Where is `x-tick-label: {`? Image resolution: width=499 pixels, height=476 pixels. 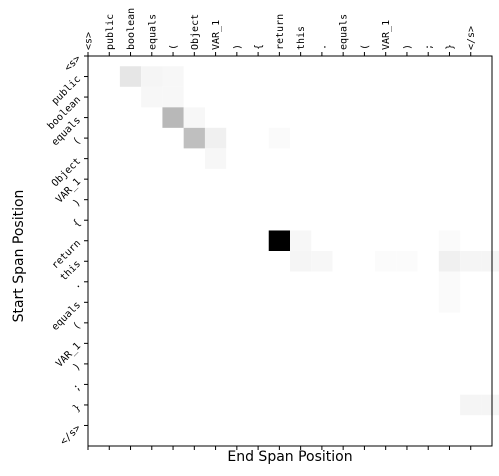
x-tick-label: { is located at coordinates (259, 47).